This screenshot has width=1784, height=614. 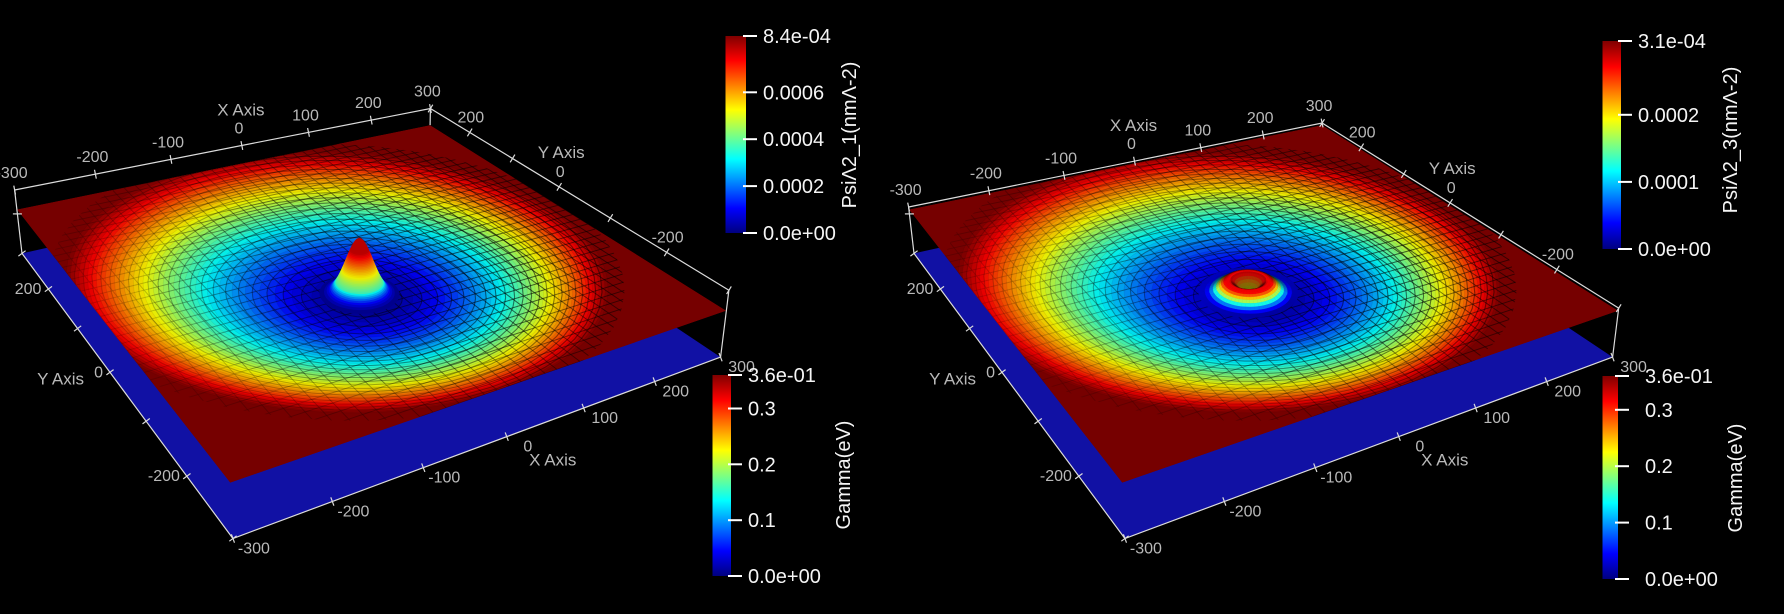 I want to click on svg-text: 0.0004, so click(x=793, y=140).